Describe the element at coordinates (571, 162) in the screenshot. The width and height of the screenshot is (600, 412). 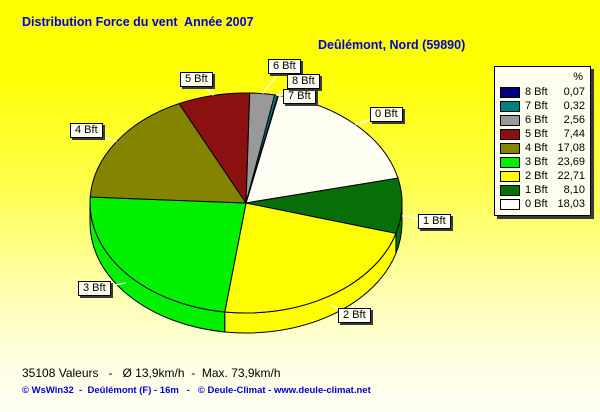
I see `legend-value: 23,69` at that location.